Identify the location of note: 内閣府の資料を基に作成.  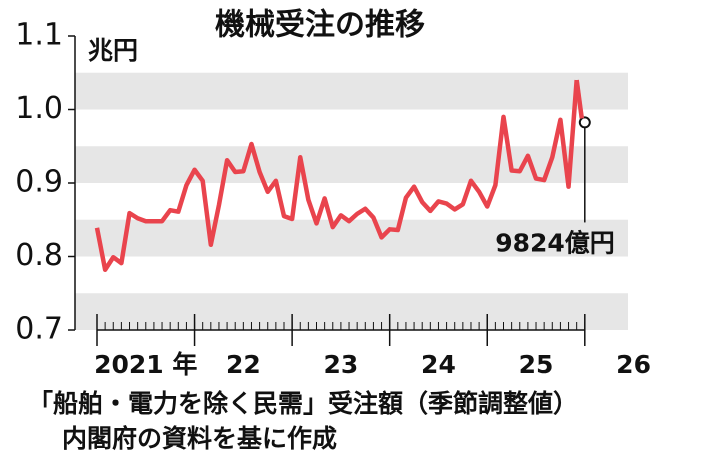
(199, 438).